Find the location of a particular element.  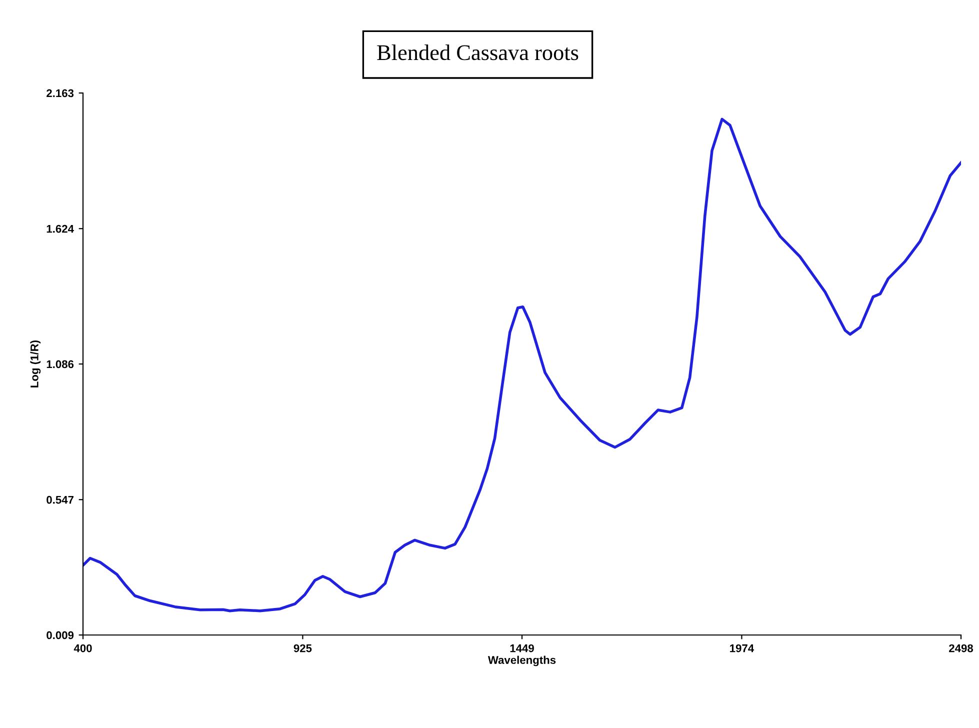

y-tick-label: 1.086 is located at coordinates (60, 364).